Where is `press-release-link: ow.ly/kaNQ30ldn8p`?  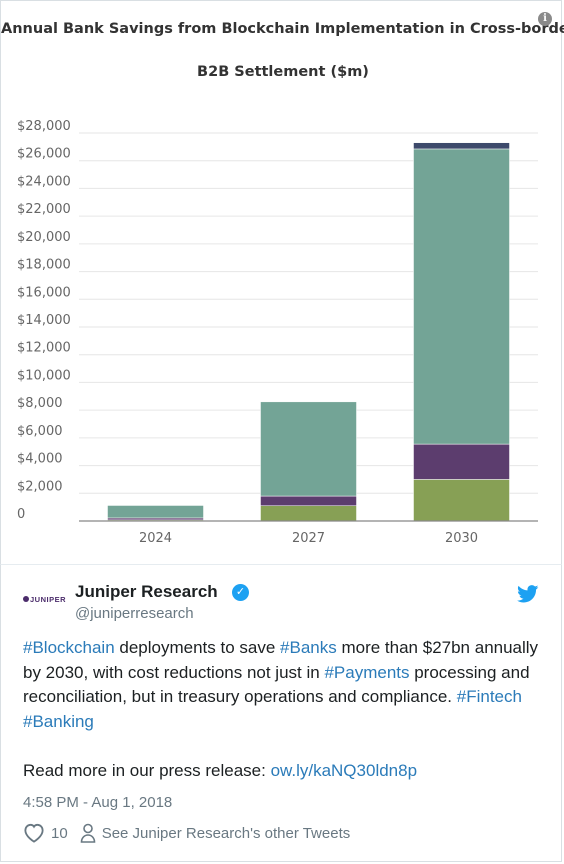 press-release-link: ow.ly/kaNQ30ldn8p is located at coordinates (344, 770).